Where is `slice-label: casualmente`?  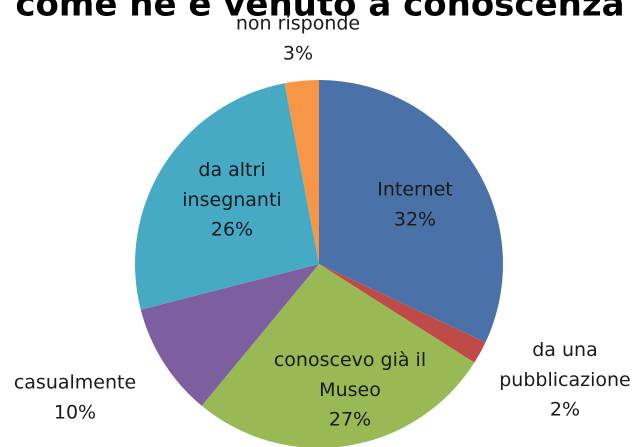
slice-label: casualmente is located at coordinates (75, 383).